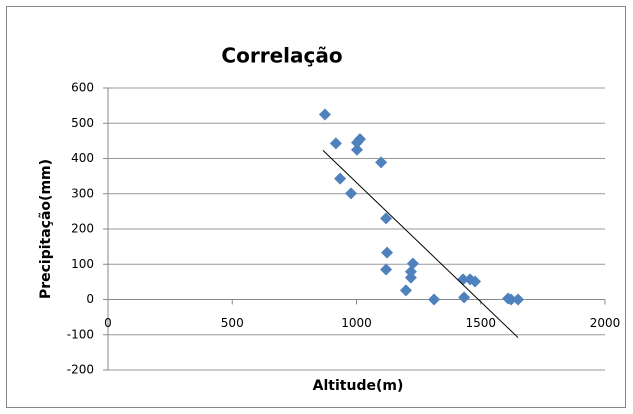 The height and width of the screenshot is (414, 633). I want to click on y-tick-label: -200, so click(80, 370).